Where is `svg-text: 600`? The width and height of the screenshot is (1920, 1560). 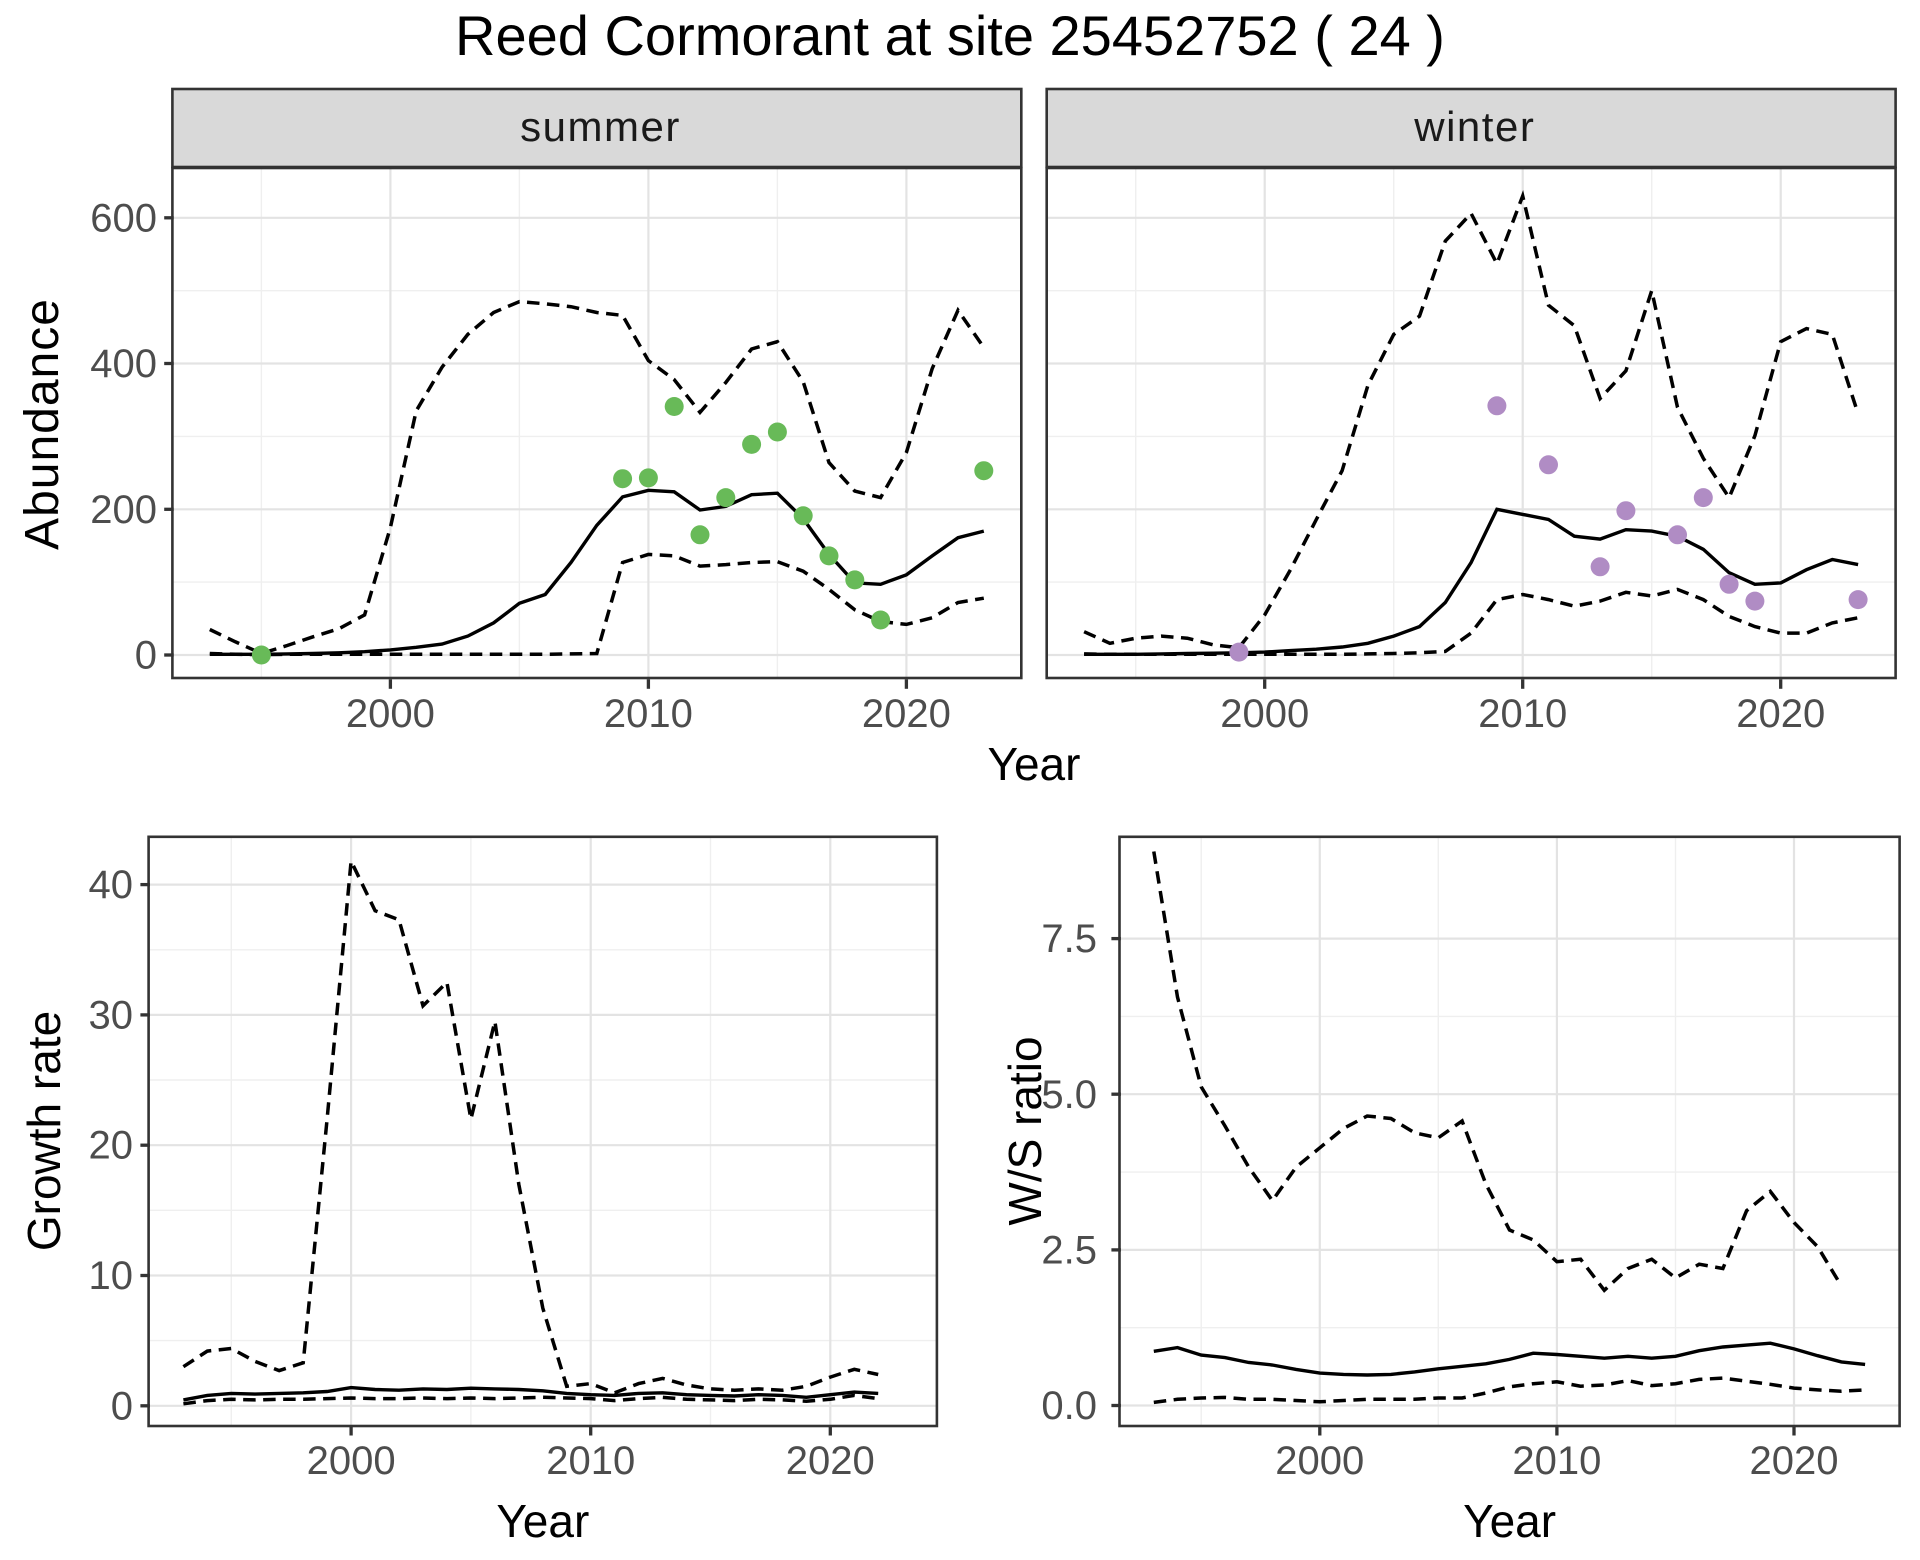 svg-text: 600 is located at coordinates (123, 218).